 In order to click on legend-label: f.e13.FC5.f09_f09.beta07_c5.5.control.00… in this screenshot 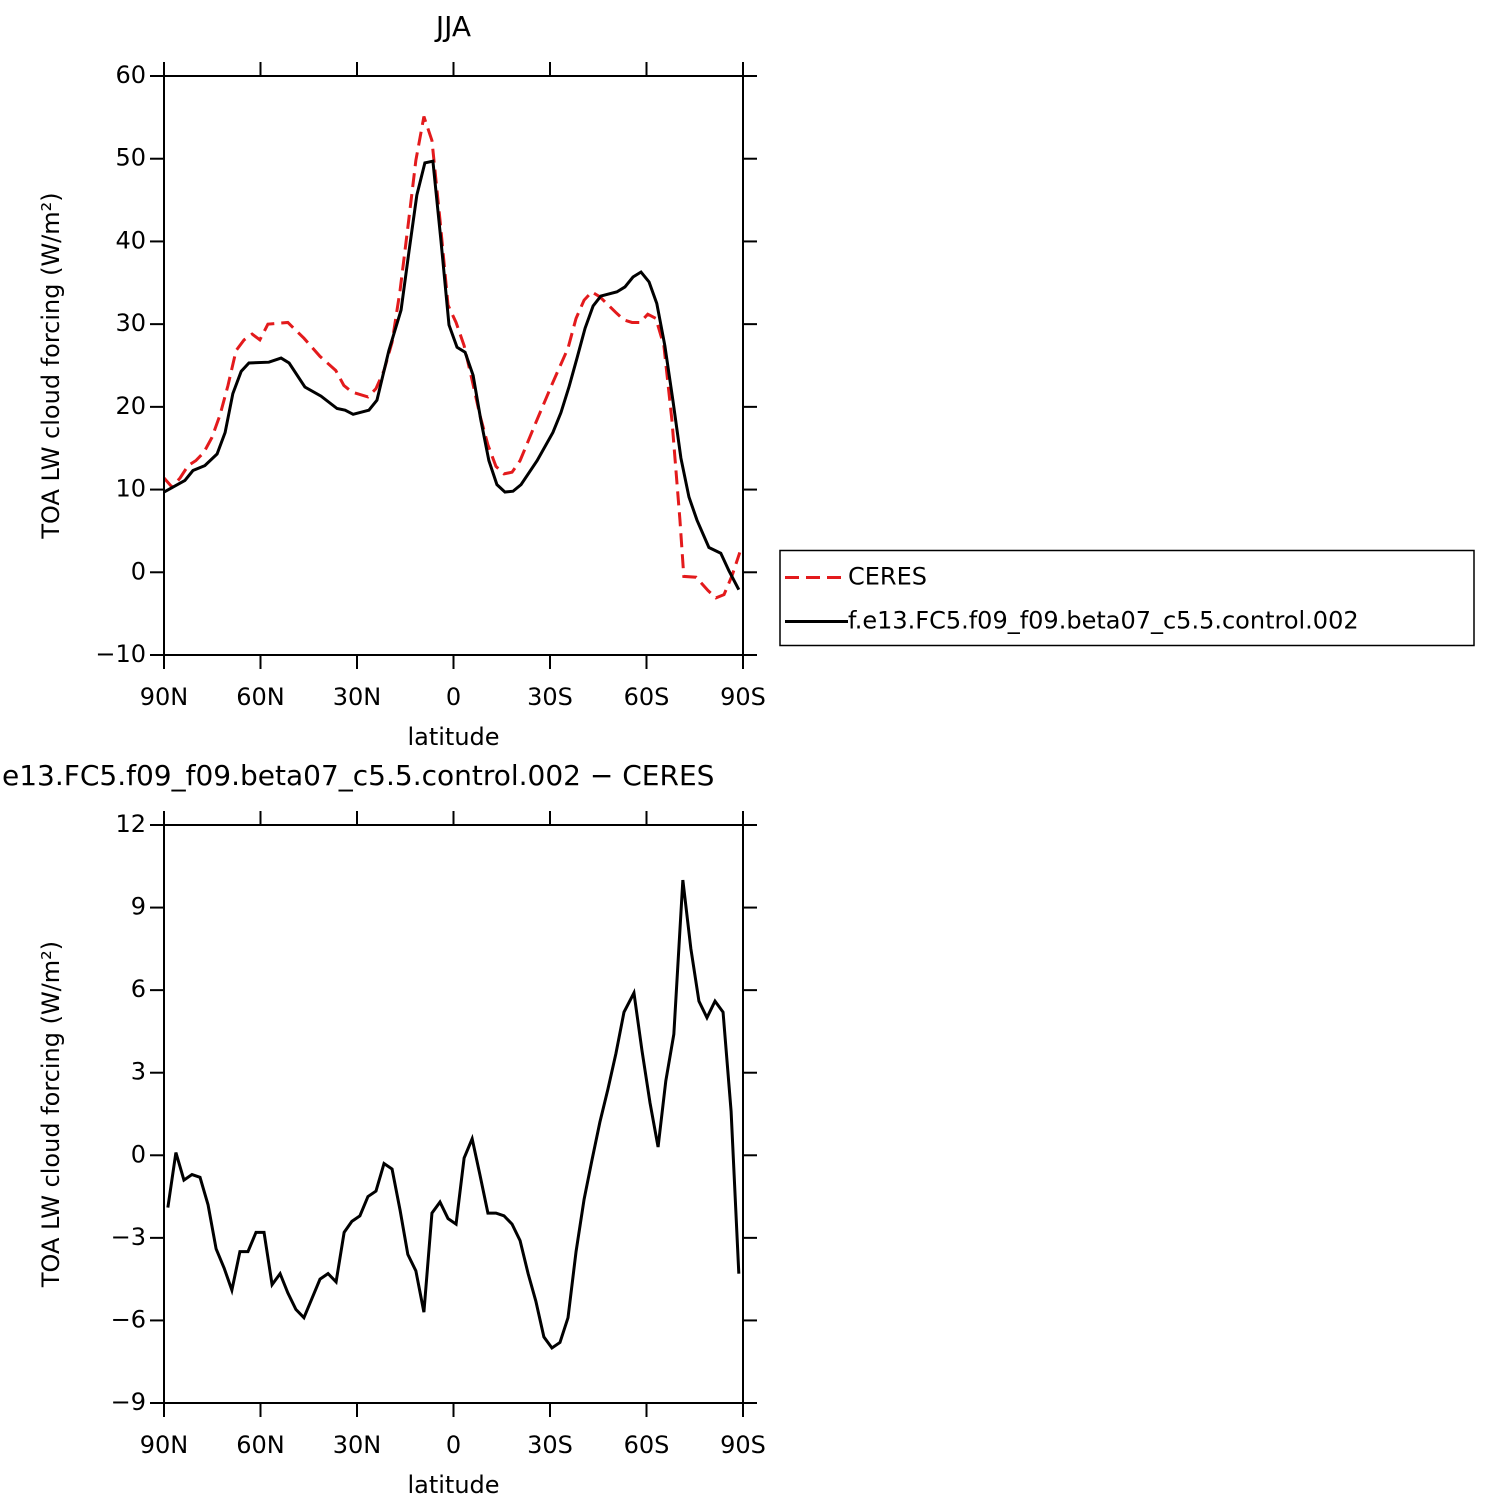, I will do `click(1103, 621)`.